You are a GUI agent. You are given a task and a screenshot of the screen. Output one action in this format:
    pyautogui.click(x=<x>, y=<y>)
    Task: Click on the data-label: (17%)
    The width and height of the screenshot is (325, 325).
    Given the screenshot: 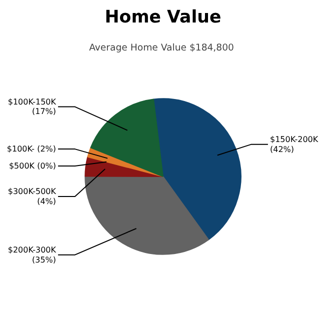 What is the action you would take?
    pyautogui.click(x=44, y=111)
    